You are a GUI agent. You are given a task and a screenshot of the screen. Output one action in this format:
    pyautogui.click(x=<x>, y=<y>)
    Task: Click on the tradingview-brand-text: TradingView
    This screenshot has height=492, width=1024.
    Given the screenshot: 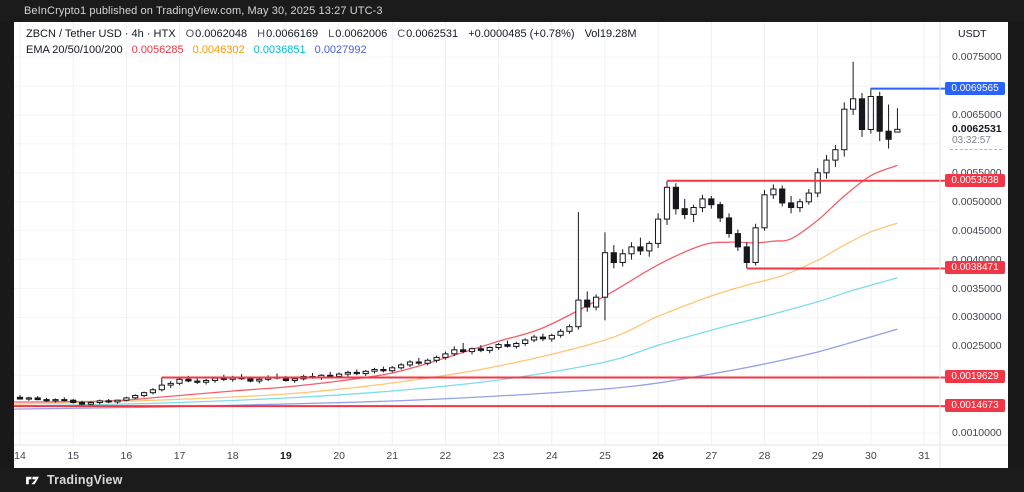 What is the action you would take?
    pyautogui.click(x=85, y=480)
    